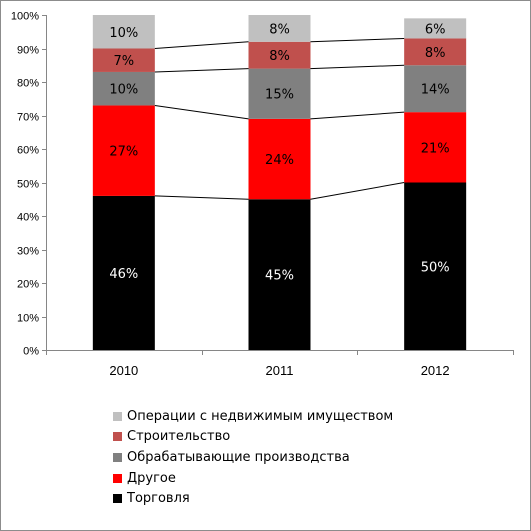 Image resolution: width=531 pixels, height=531 pixels. Describe the element at coordinates (28, 252) in the screenshot. I see `y-tick-label: 30%` at that location.